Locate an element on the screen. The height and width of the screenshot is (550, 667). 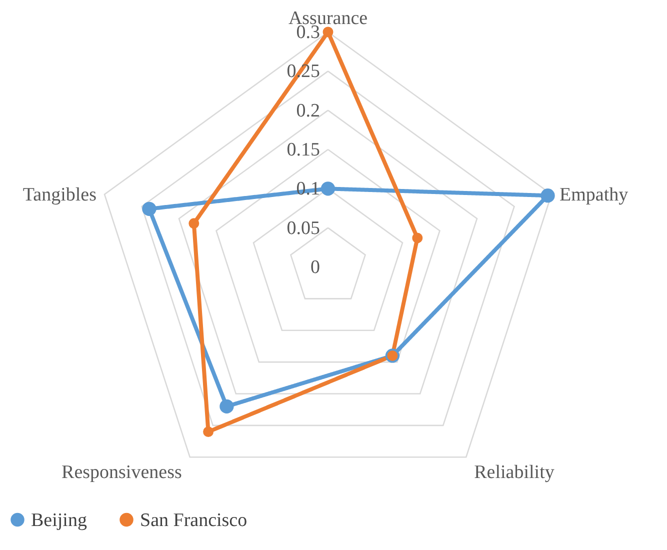
y-tick-label: 0.2 is located at coordinates (308, 111).